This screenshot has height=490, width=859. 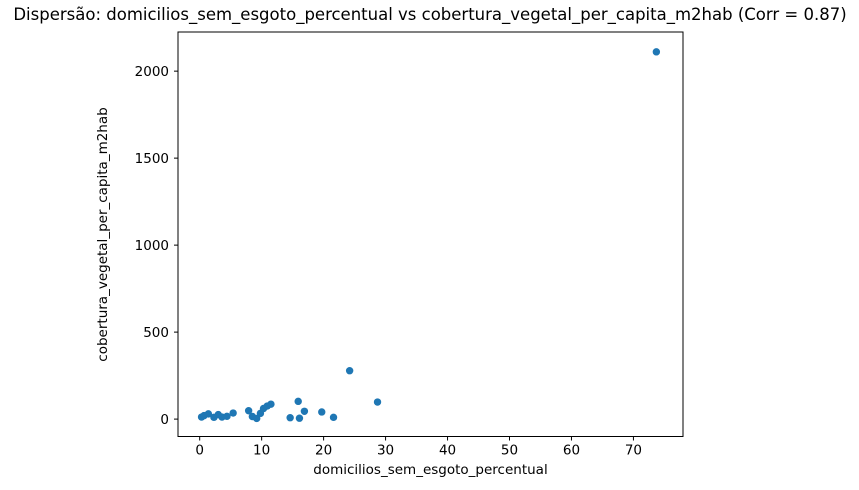 What do you see at coordinates (509, 451) in the screenshot?
I see `x-tick-label: 50` at bounding box center [509, 451].